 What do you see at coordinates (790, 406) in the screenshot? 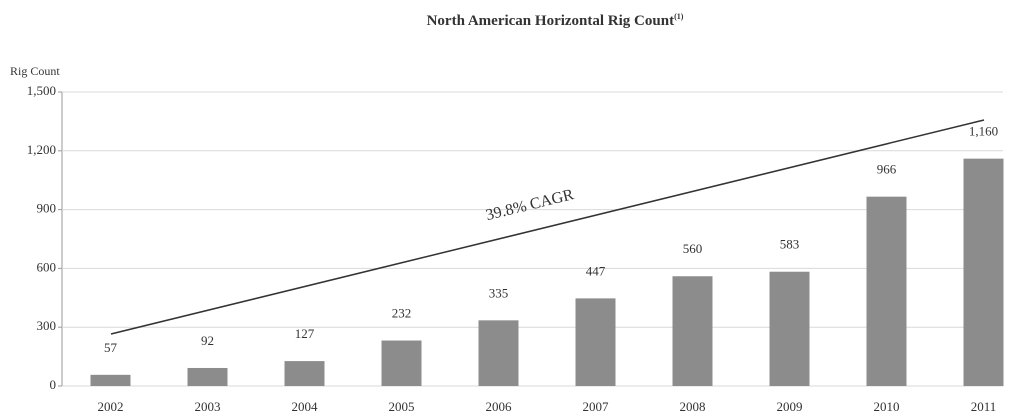
I see `x-tick-label: 2009` at bounding box center [790, 406].